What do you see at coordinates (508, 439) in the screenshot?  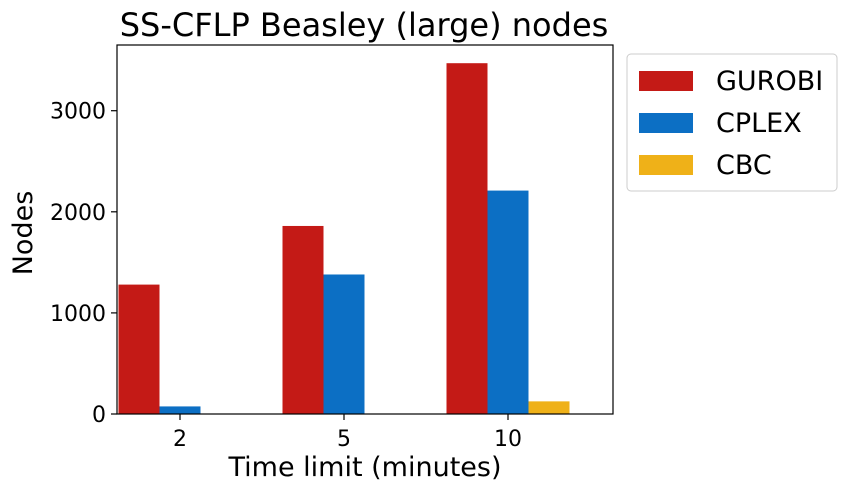 I see `x-tick-label-10: 10` at bounding box center [508, 439].